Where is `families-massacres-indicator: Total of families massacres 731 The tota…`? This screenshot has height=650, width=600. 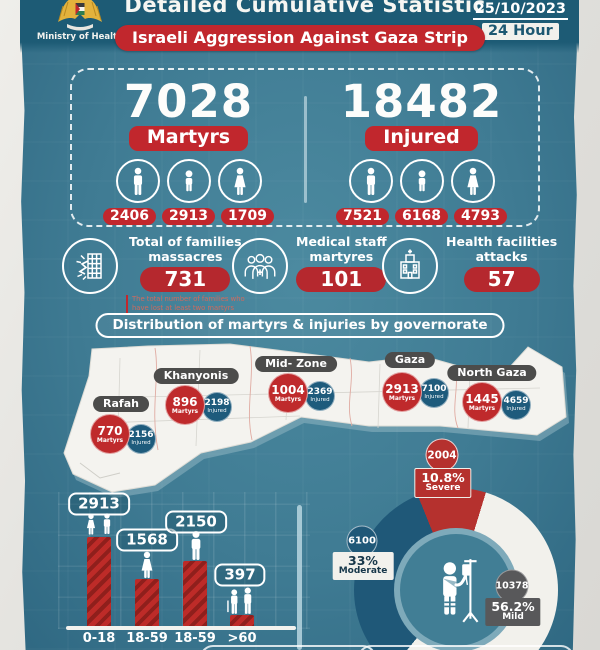
families-massacres-indicator: Total of families massacres 731 The tota… is located at coordinates (153, 273).